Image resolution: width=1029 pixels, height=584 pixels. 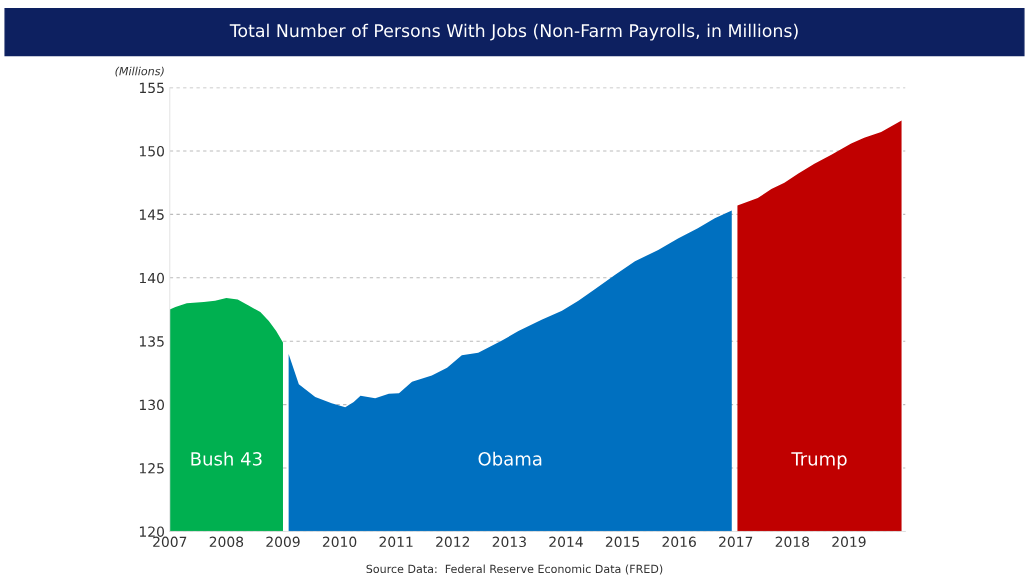 I want to click on series-label: Bush 43, so click(x=226, y=458).